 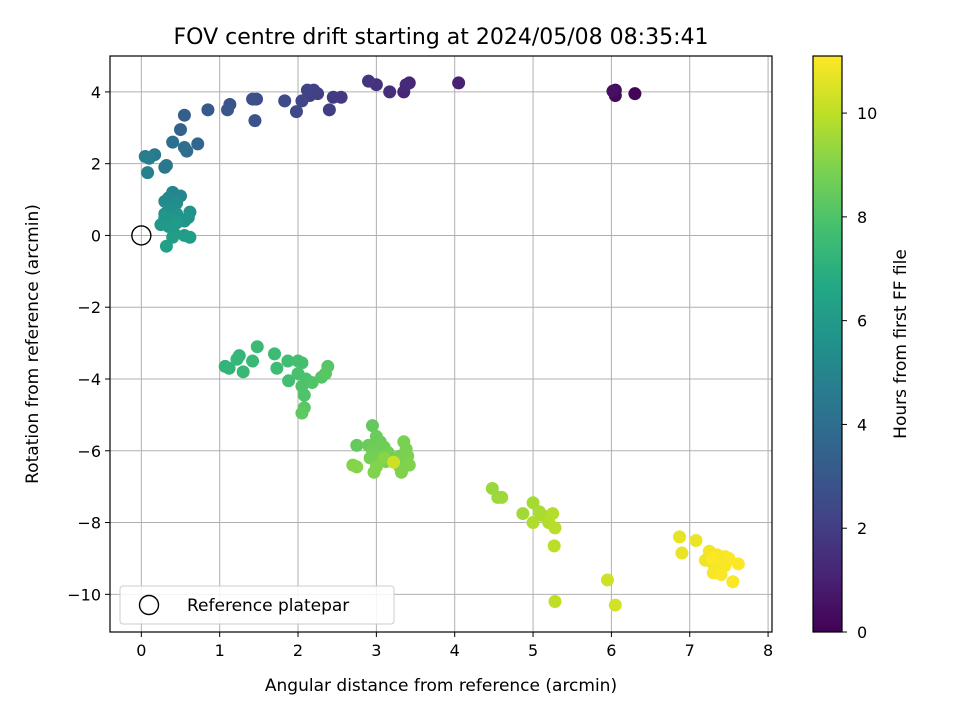 I want to click on legend: Reference platepar, so click(x=257, y=605).